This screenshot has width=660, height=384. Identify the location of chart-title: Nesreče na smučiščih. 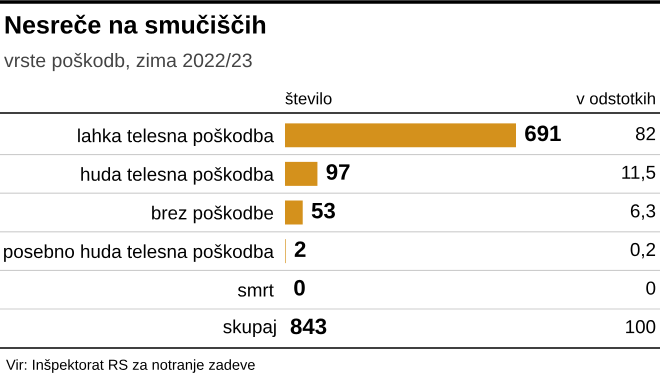
(136, 24).